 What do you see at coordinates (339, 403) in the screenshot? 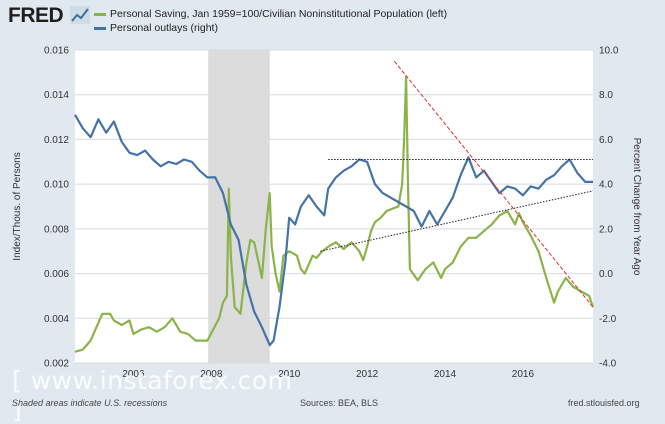
I see `sources-label: Sources: BEA, BLS` at bounding box center [339, 403].